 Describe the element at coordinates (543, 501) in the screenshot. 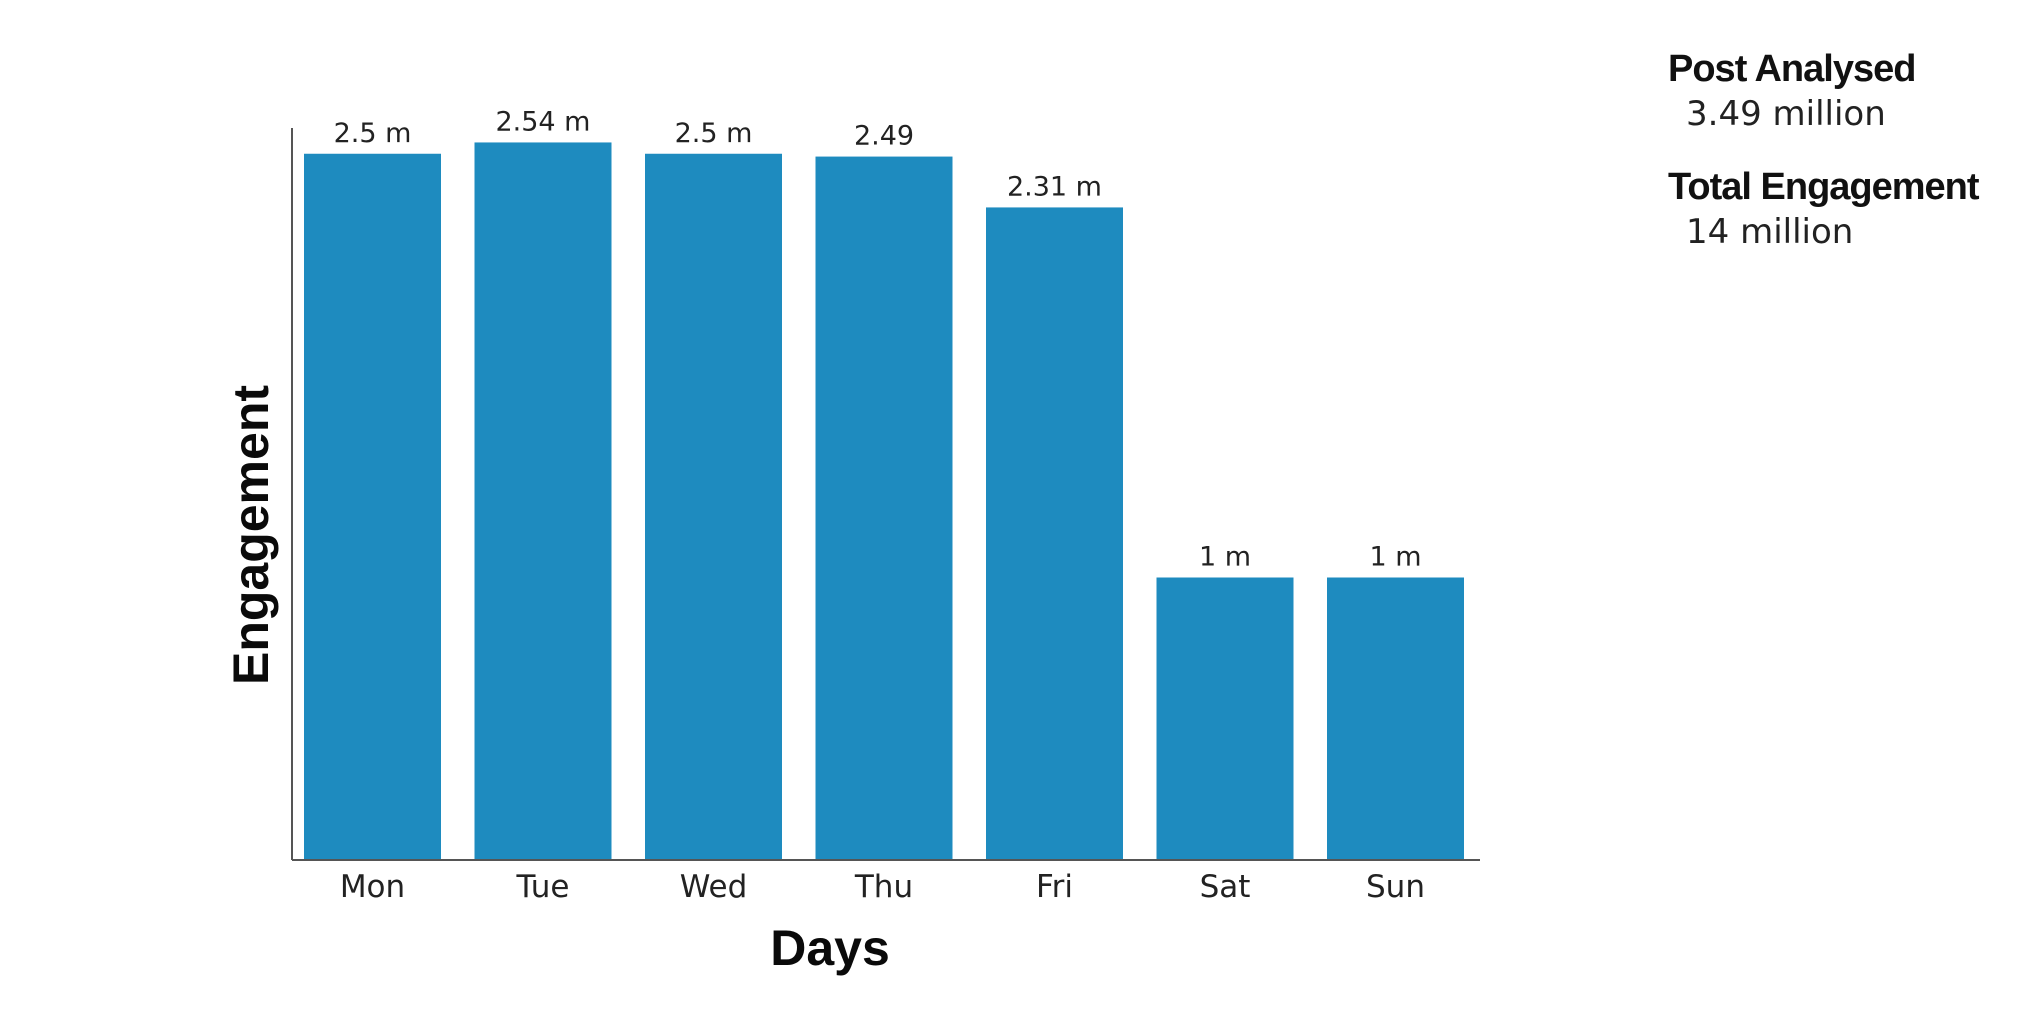

I see `bar-tue` at that location.